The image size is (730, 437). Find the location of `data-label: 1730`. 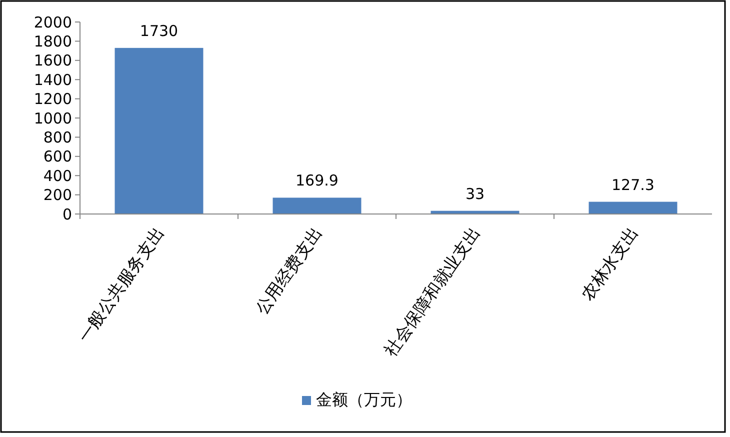

data-label: 1730 is located at coordinates (159, 31).